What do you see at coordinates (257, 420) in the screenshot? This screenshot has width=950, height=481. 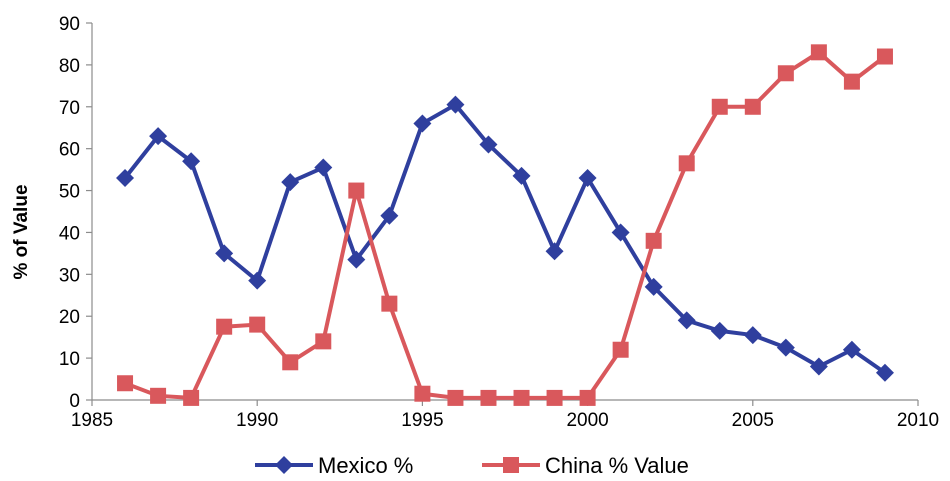 I see `x-tick-label: 1990` at bounding box center [257, 420].